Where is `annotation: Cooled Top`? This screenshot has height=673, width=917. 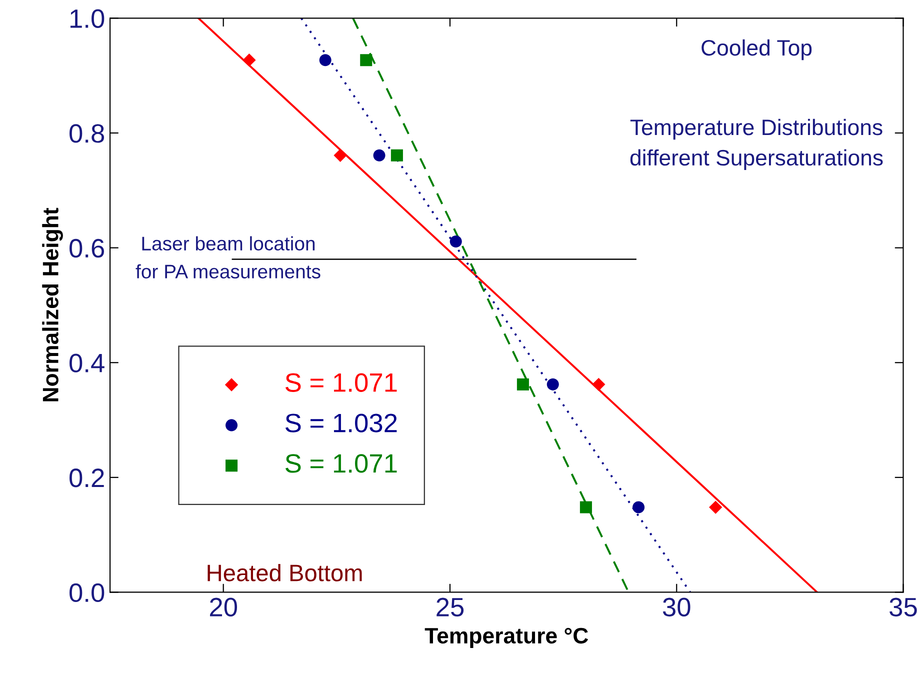 annotation: Cooled Top is located at coordinates (757, 49).